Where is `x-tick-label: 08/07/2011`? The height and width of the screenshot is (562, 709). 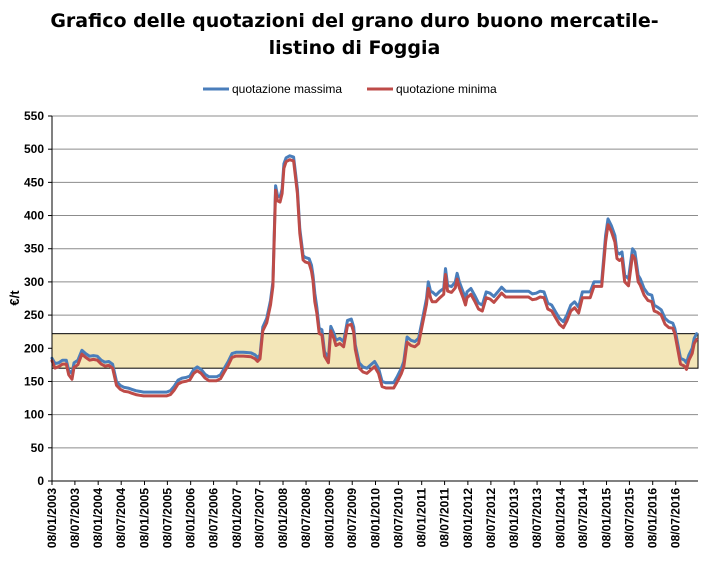
x-tick-label: 08/07/2011 is located at coordinates (445, 518).